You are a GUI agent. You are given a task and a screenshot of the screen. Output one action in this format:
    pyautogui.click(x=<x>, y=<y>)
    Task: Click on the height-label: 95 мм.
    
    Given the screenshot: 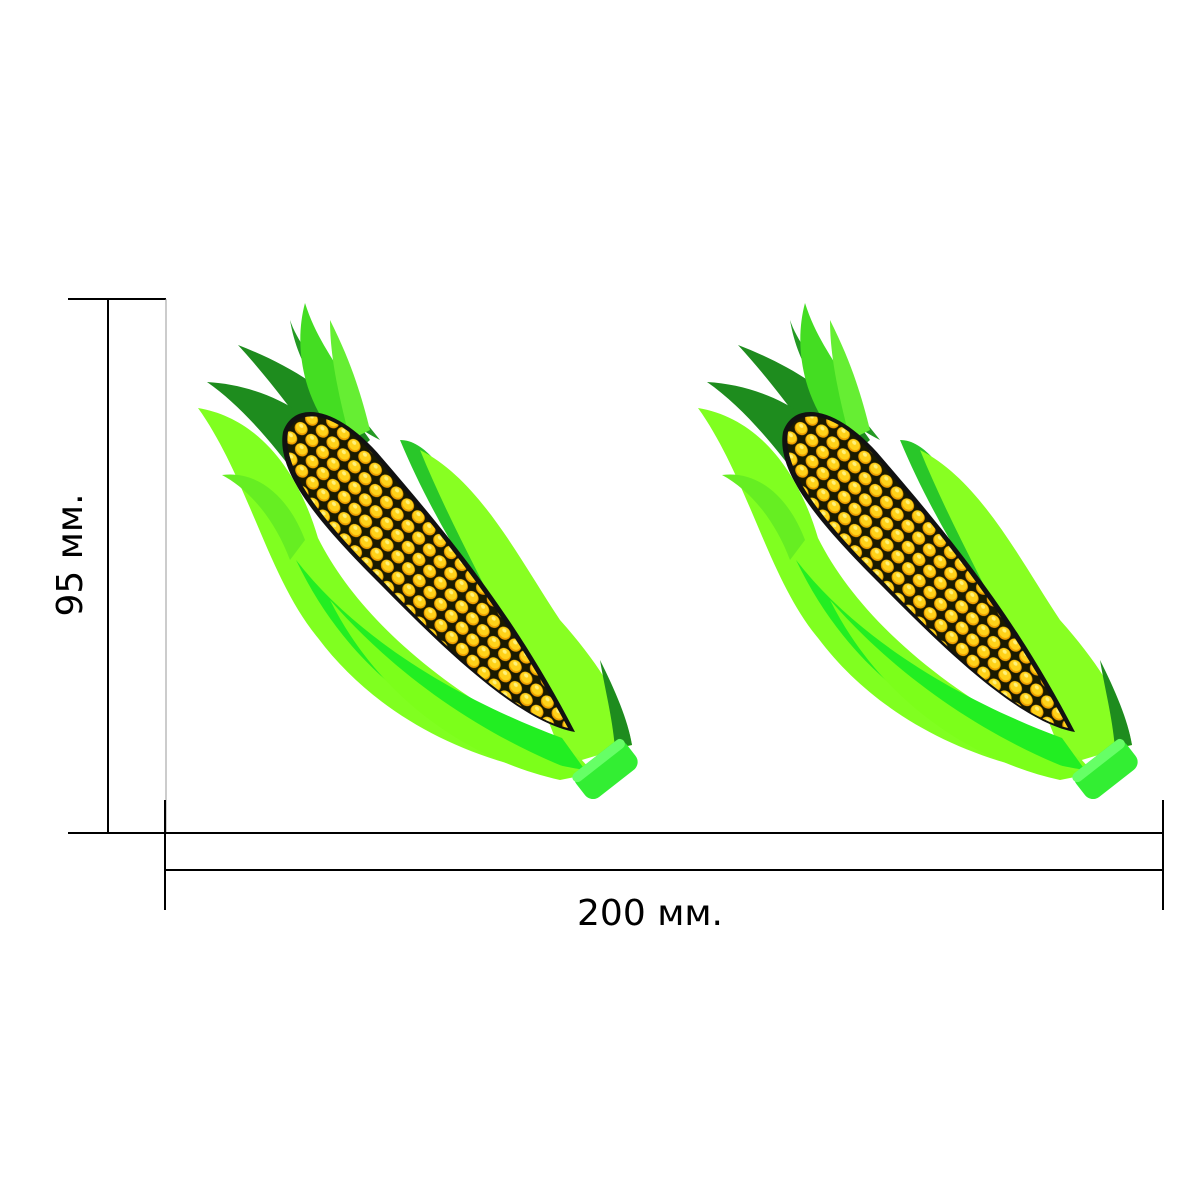 What is the action you would take?
    pyautogui.click(x=70, y=554)
    